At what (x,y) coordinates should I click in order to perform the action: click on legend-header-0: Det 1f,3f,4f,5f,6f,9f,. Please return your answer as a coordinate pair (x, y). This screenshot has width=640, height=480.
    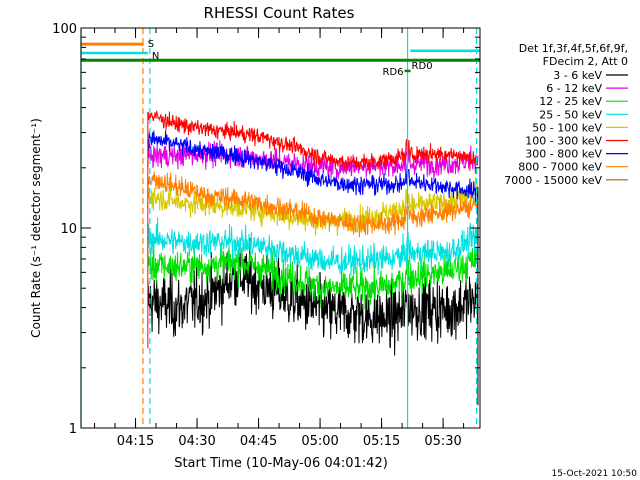
    Looking at the image, I should click on (573, 48).